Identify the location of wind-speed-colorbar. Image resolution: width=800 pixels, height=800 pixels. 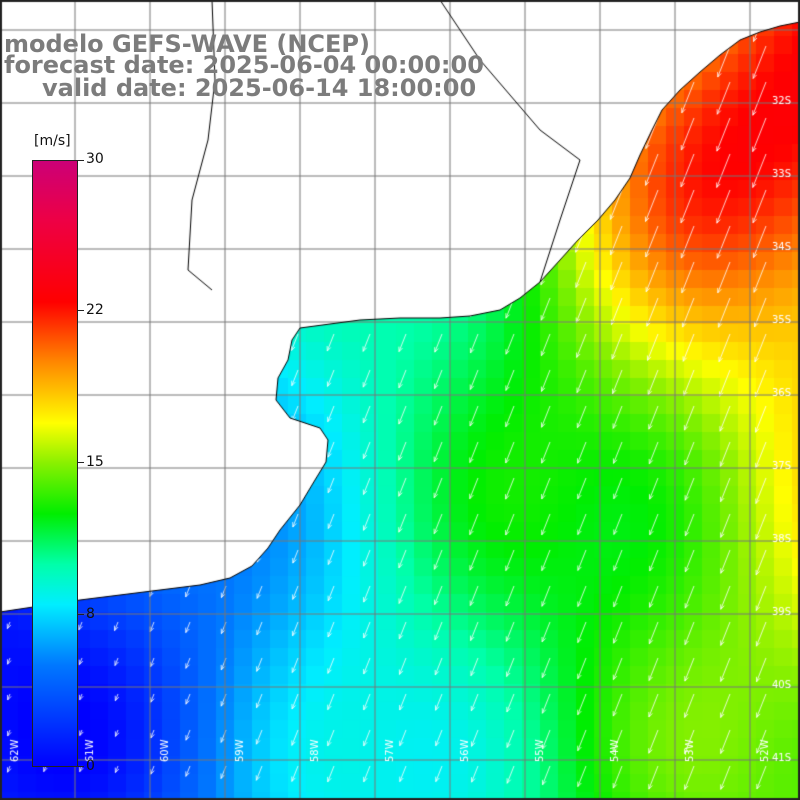
(55, 463).